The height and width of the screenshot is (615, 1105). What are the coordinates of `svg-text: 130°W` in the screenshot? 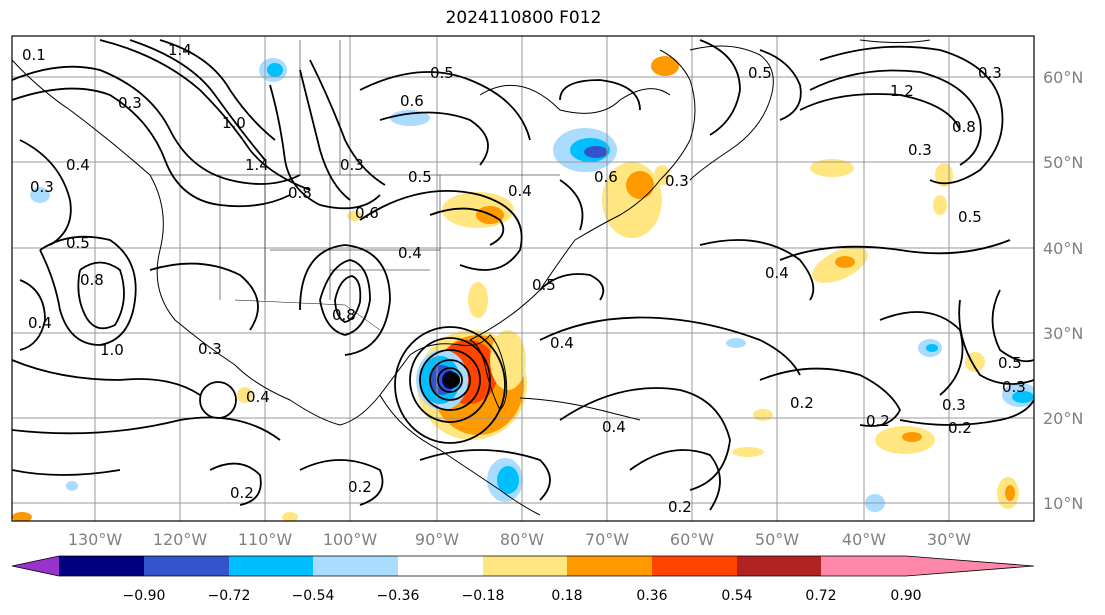 It's located at (95, 539).